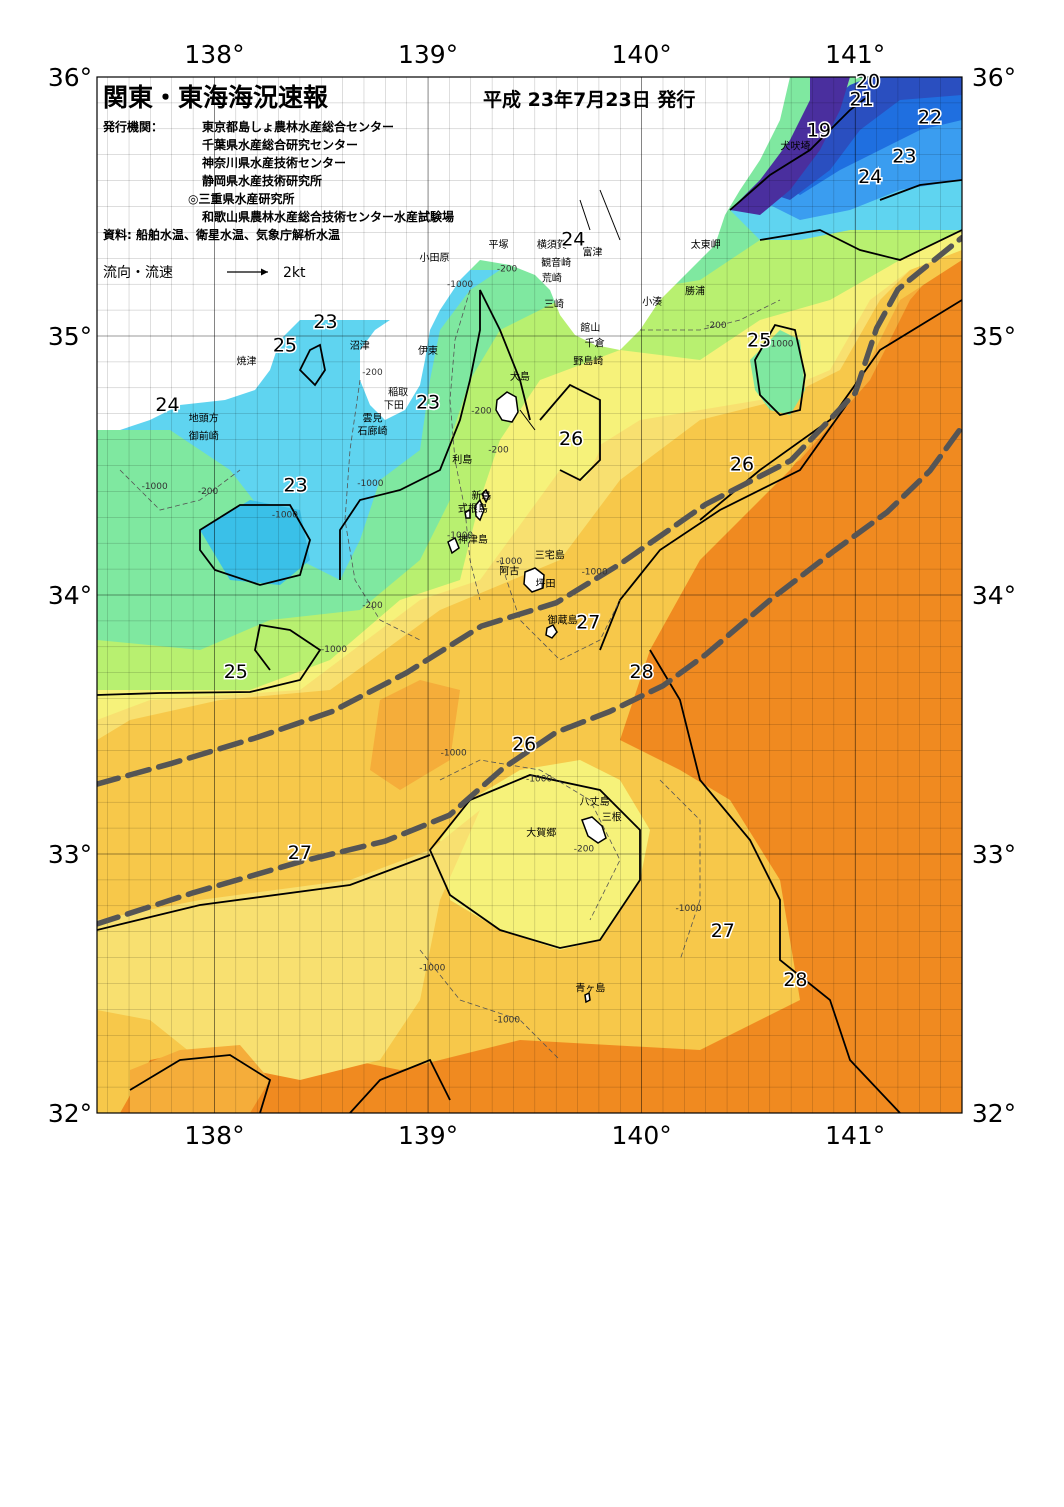 The height and width of the screenshot is (1507, 1064). I want to click on lat-label-left: 33°, so click(70, 854).